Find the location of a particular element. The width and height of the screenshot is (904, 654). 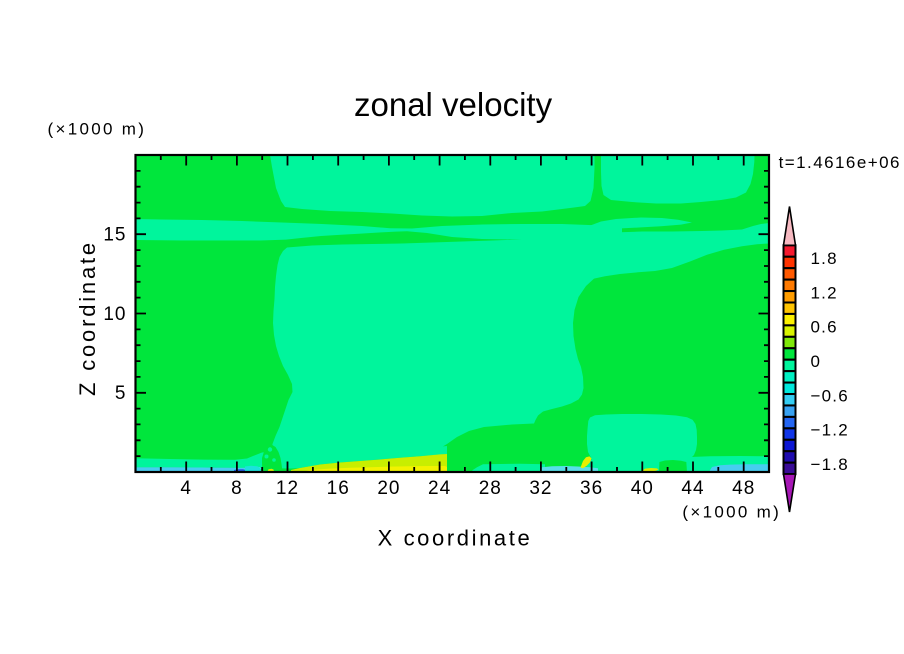

svg-text: 48 is located at coordinates (743, 488).